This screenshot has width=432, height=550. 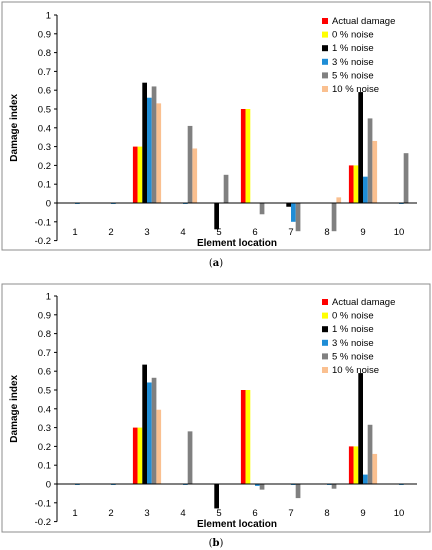 I want to click on panel-caption: (b), so click(x=216, y=543).